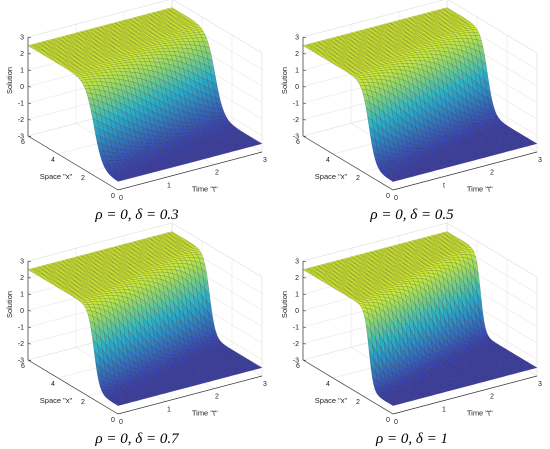 The height and width of the screenshot is (449, 550). What do you see at coordinates (411, 215) in the screenshot?
I see `panel-caption: ρ = 0, δ = 0.5` at bounding box center [411, 215].